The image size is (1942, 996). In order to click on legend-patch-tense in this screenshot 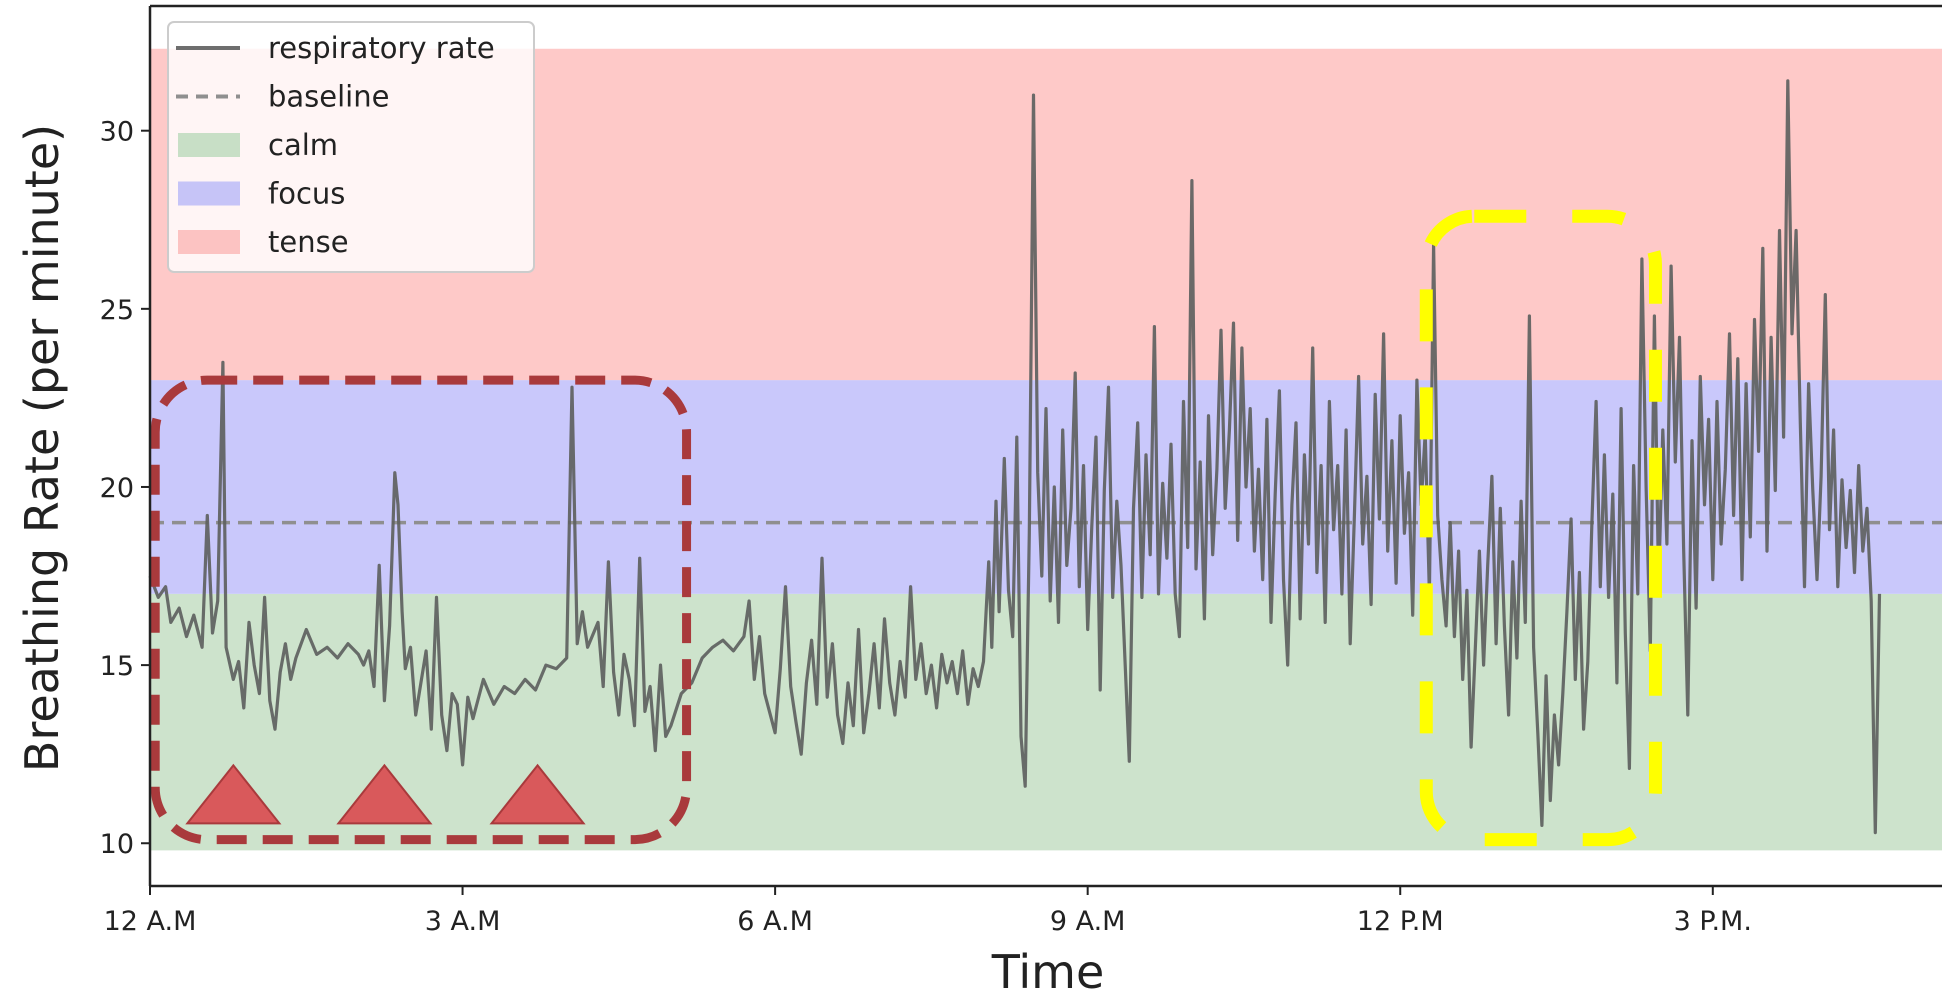, I will do `click(209, 242)`.